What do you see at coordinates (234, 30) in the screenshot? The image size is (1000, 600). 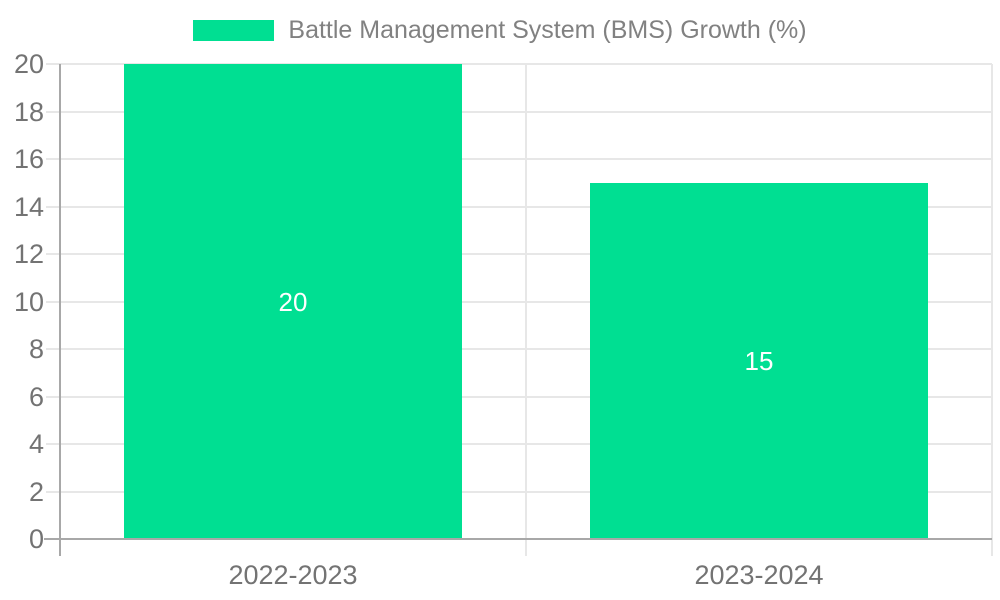 I see `legend-swatch` at bounding box center [234, 30].